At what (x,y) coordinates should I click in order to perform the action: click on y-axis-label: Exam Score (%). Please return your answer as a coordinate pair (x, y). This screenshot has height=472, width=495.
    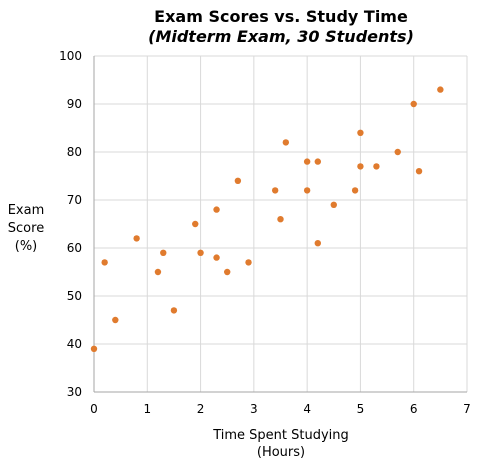
    Looking at the image, I should click on (26, 228).